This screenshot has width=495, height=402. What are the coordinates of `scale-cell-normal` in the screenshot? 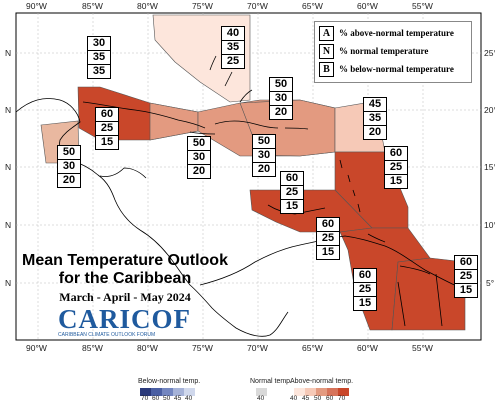 It's located at (261, 392).